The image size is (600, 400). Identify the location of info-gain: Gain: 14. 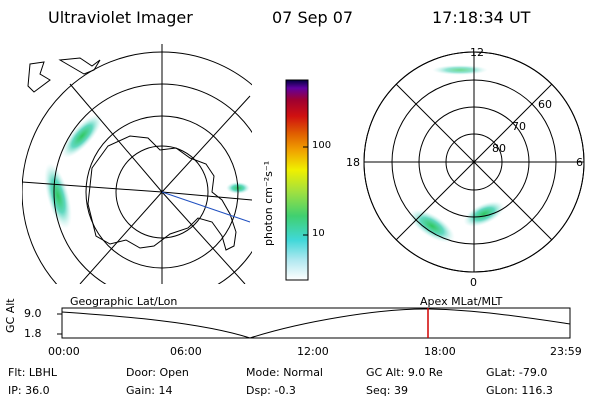
(149, 390).